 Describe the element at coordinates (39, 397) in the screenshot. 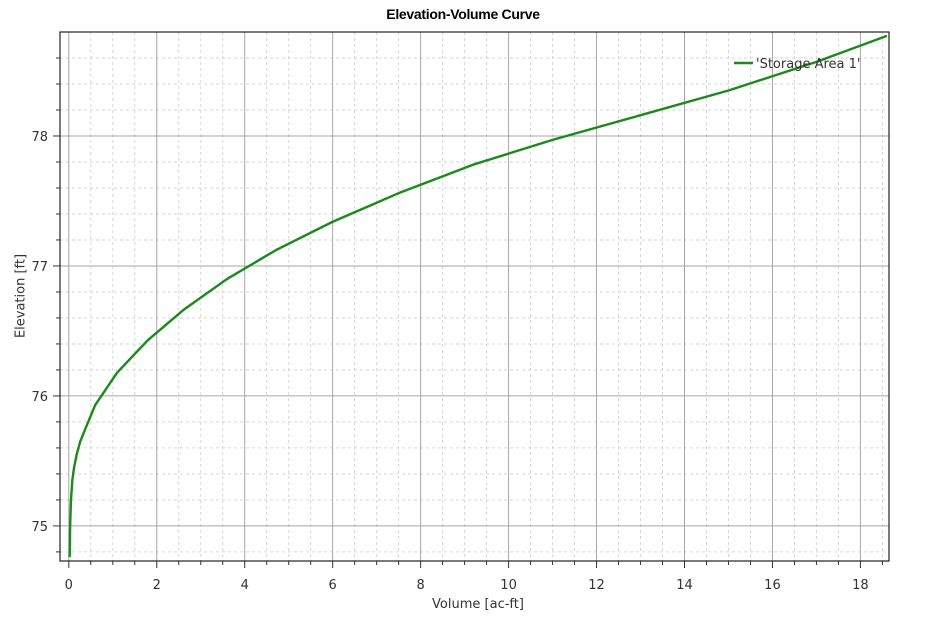

I see `y-tick-label: 76` at that location.